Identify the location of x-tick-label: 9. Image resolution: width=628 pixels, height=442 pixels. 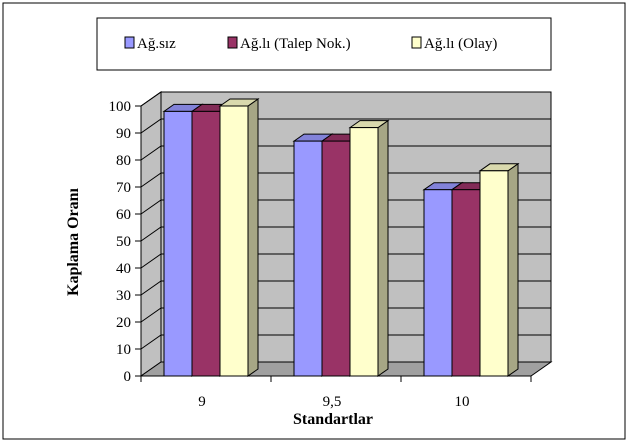
(202, 402).